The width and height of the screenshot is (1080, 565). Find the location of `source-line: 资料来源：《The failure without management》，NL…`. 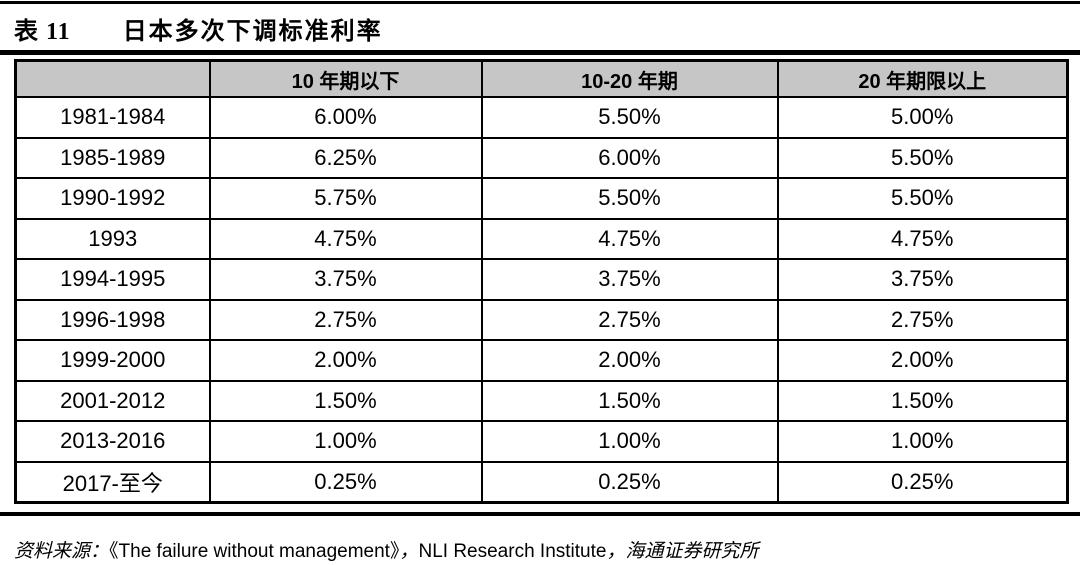

source-line: 资料来源：《The failure without management》，NL… is located at coordinates (539, 552).